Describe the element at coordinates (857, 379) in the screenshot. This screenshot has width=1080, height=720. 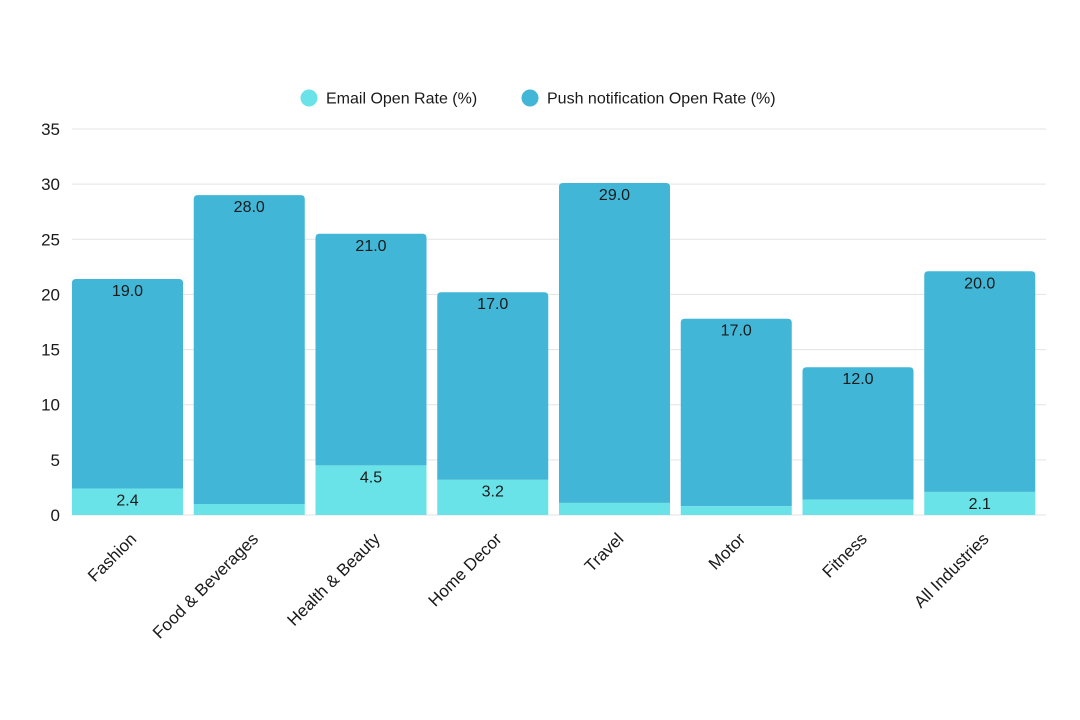
I see `push-data-label: 12.0` at that location.